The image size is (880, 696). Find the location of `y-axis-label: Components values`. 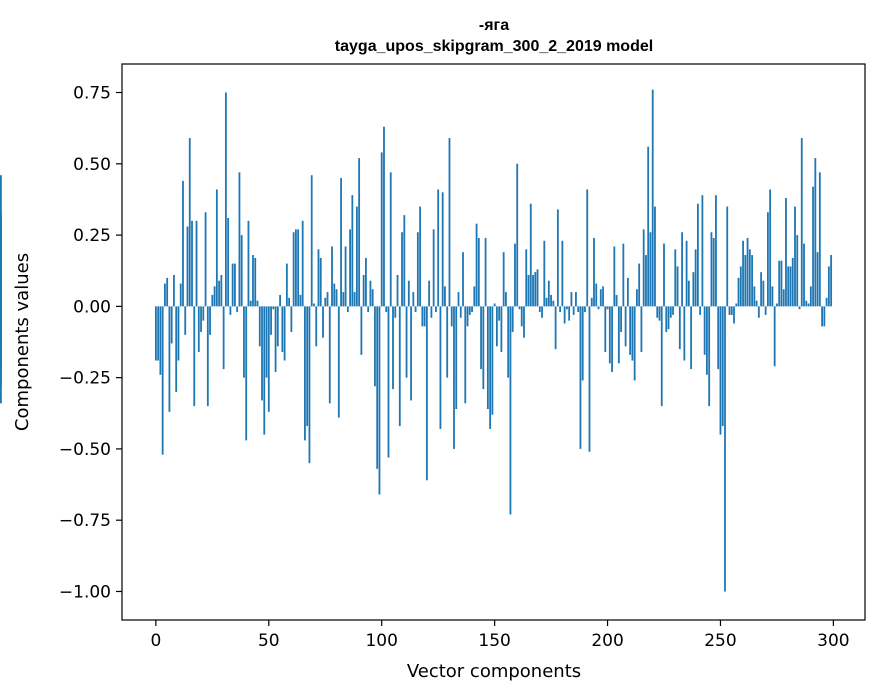

y-axis-label: Components values is located at coordinates (22, 342).